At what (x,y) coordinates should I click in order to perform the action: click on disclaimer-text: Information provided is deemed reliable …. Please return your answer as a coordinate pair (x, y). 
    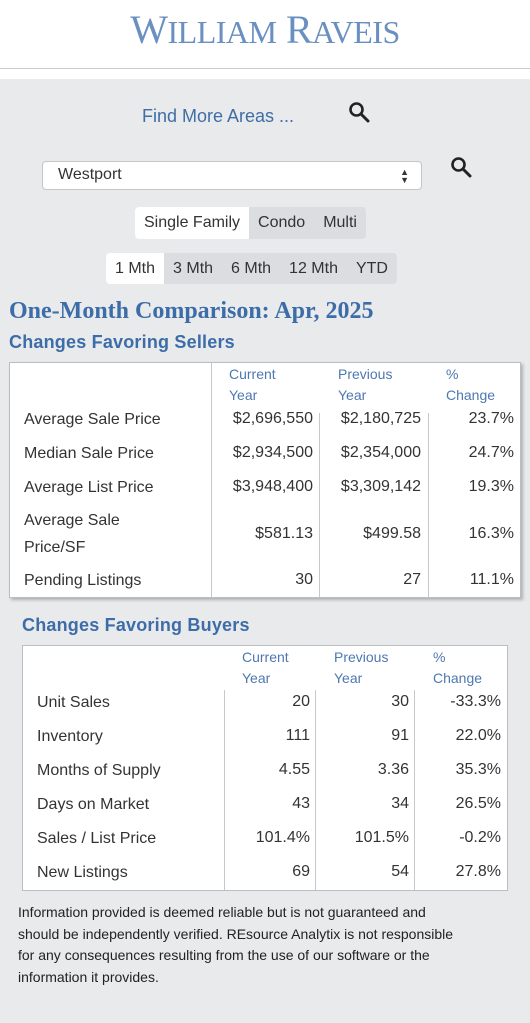
    Looking at the image, I should click on (236, 944).